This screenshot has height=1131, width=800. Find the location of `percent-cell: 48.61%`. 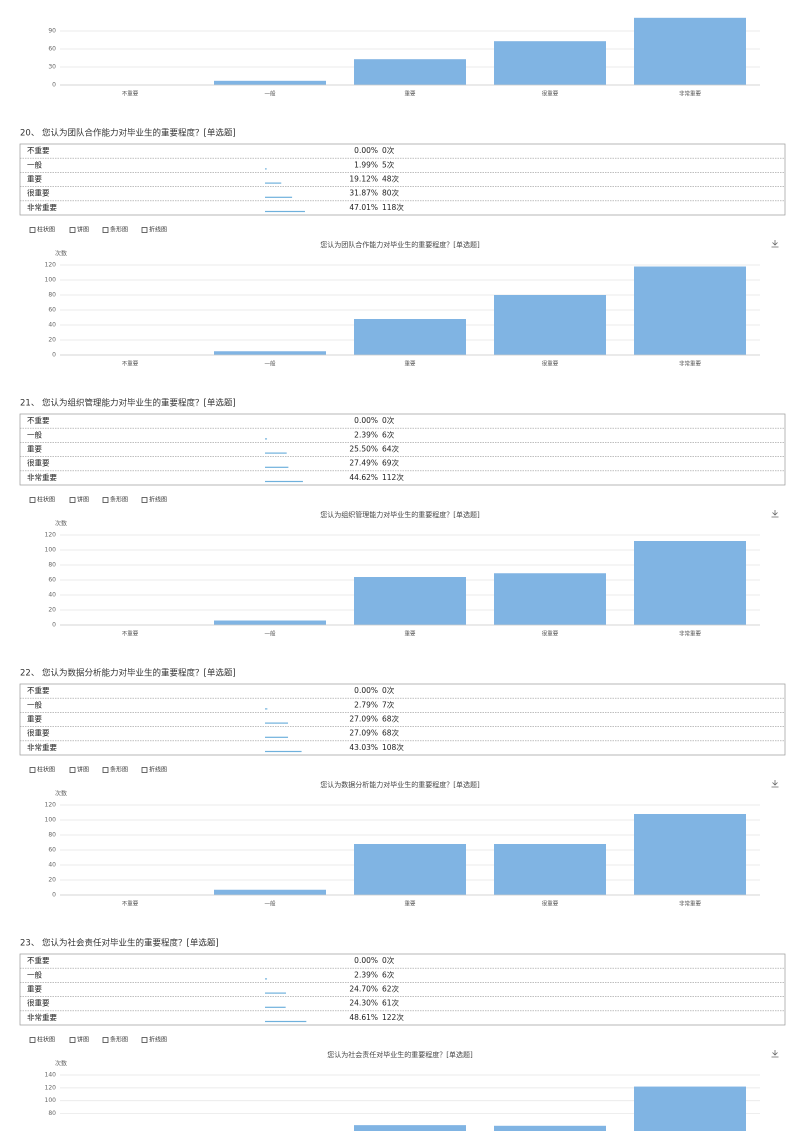

percent-cell: 48.61% is located at coordinates (363, 1017).